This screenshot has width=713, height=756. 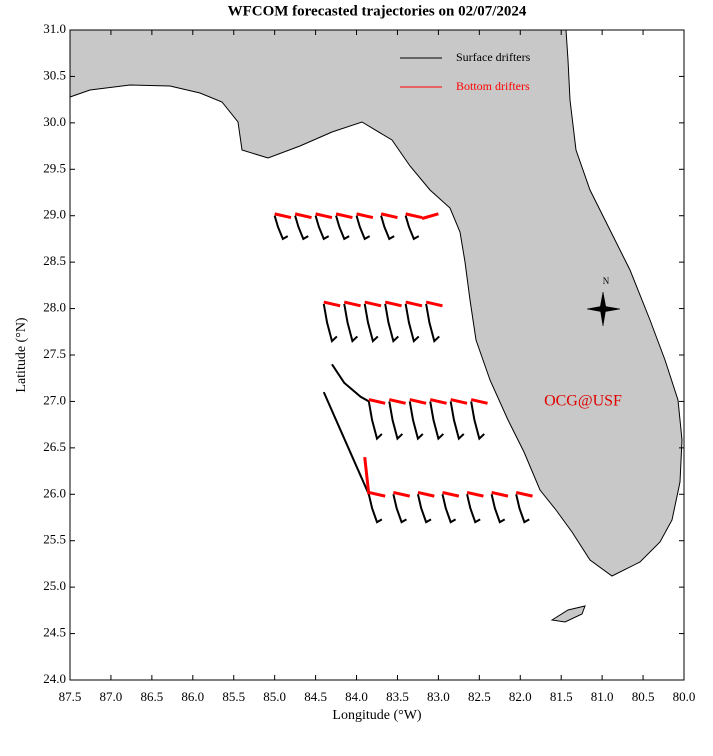 What do you see at coordinates (438, 696) in the screenshot?
I see `x-tick-label: 83.0` at bounding box center [438, 696].